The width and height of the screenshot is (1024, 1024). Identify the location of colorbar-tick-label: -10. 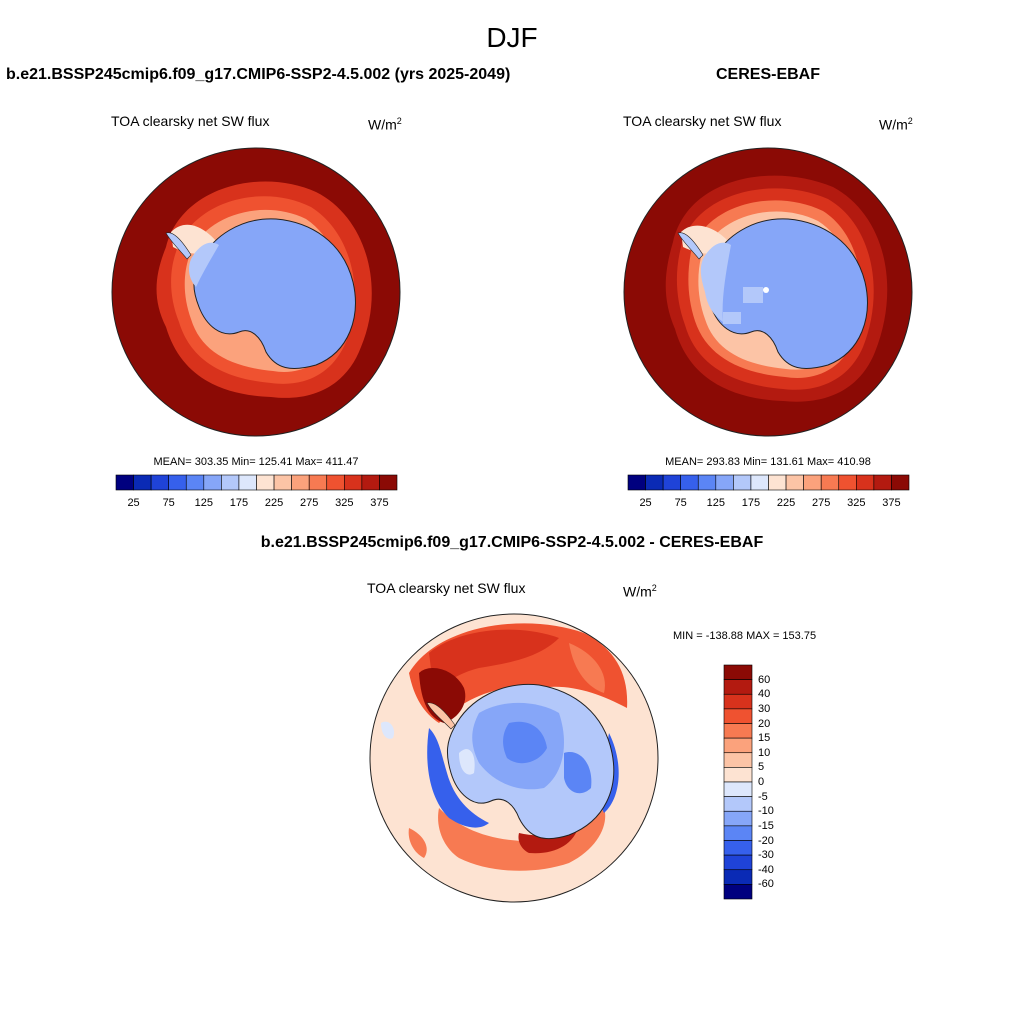
(766, 811).